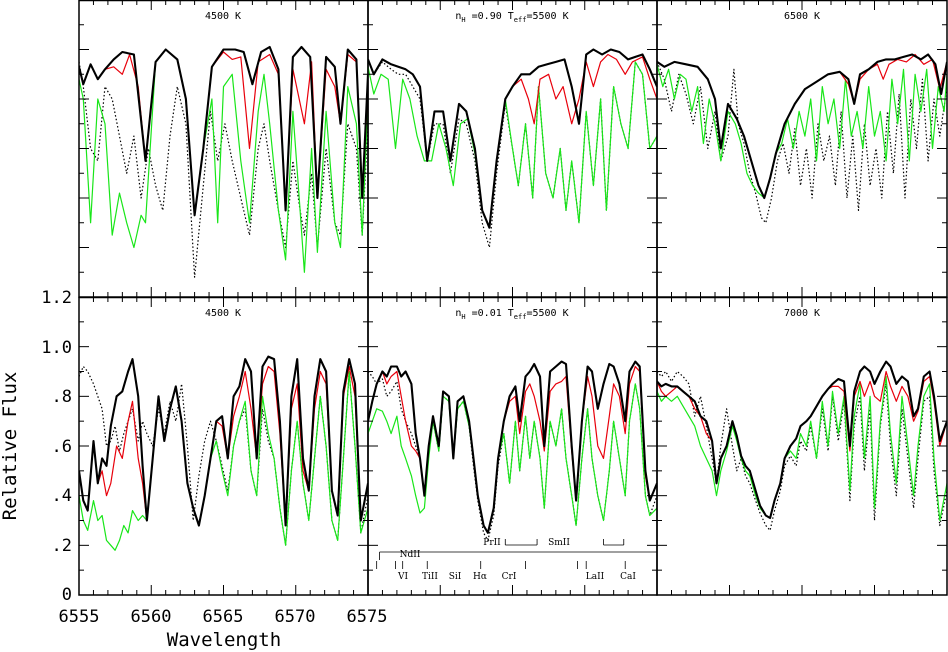  What do you see at coordinates (802, 16) in the screenshot?
I see `panel-title-top-right: 6500 K` at bounding box center [802, 16].